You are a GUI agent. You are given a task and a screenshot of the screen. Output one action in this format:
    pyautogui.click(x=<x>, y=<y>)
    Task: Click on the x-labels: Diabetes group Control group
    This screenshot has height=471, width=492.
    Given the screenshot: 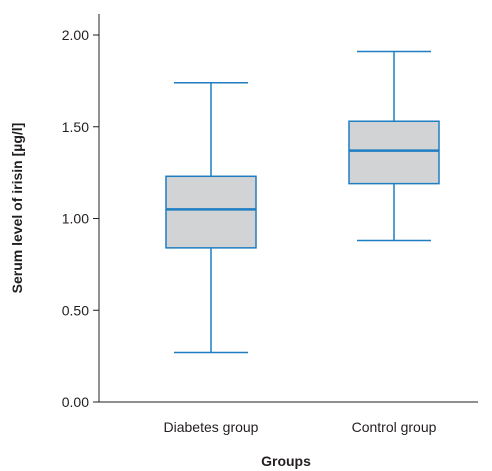 What is the action you would take?
    pyautogui.click(x=300, y=427)
    